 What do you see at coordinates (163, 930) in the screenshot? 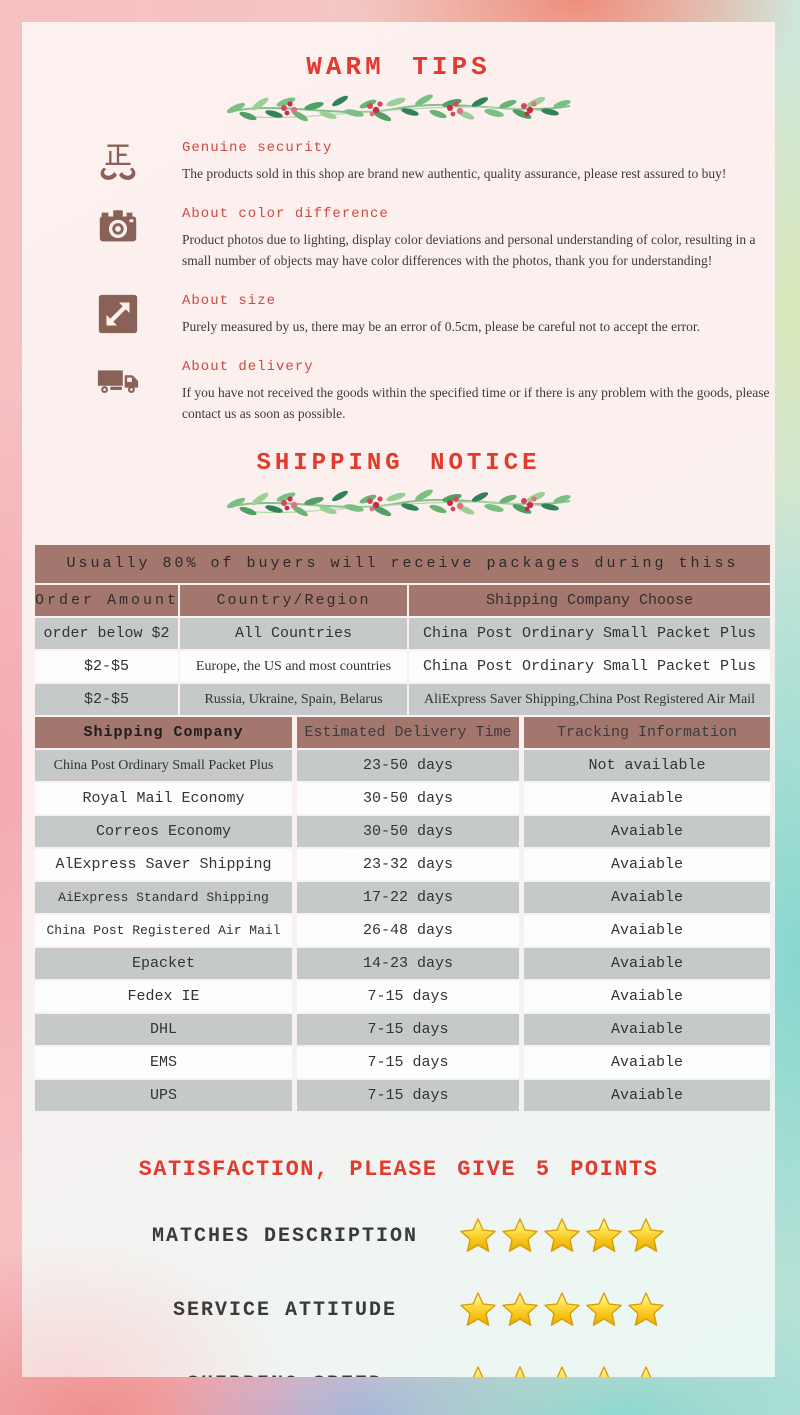
I see `table-cell: China Post Registered Air Mail` at bounding box center [163, 930].